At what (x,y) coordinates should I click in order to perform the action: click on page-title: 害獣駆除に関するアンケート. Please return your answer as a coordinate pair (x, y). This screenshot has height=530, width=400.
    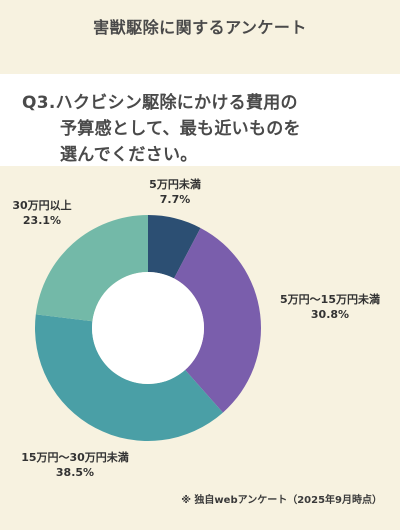
    Looking at the image, I should click on (200, 27).